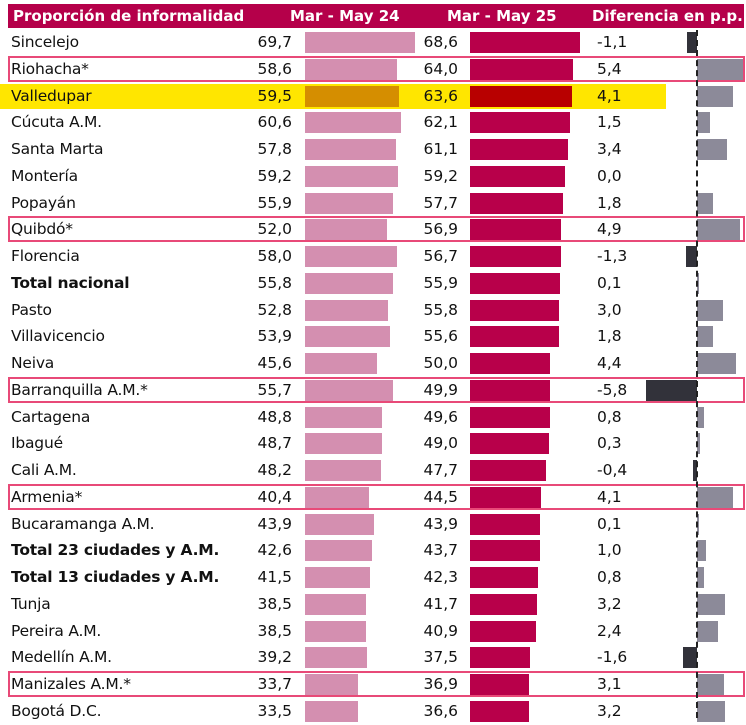 The height and width of the screenshot is (725, 746). I want to click on diff-label: 1,8, so click(609, 202).